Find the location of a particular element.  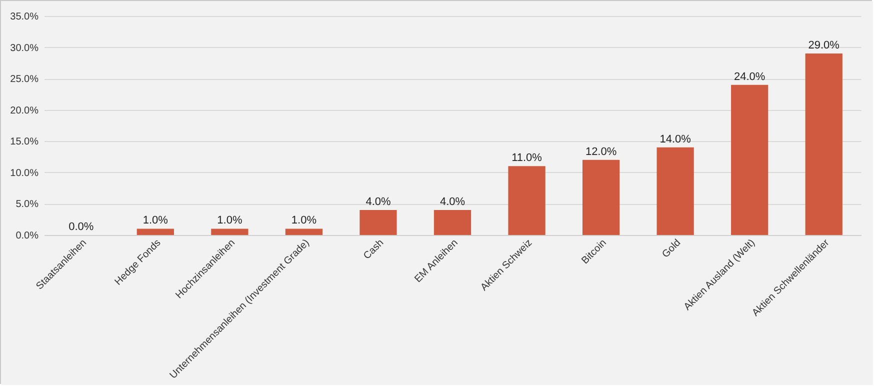

y-tick-label: 25.0% is located at coordinates (24, 80).